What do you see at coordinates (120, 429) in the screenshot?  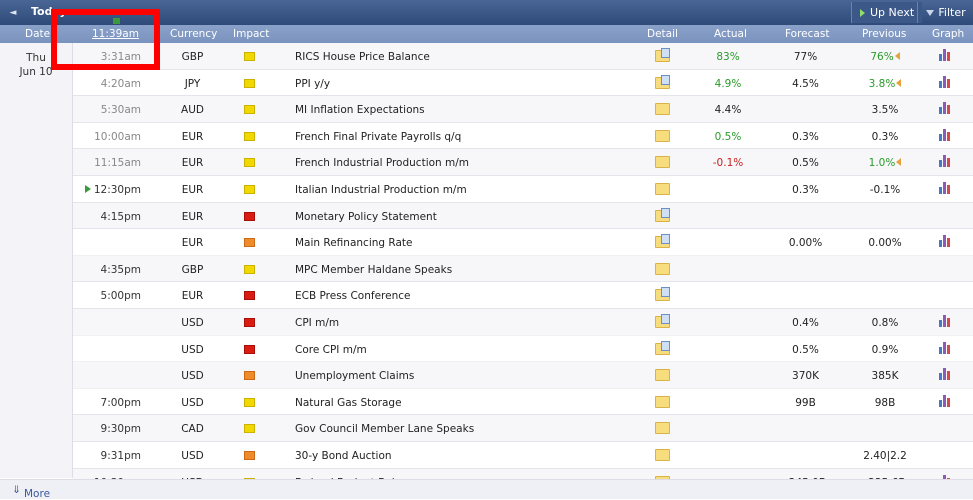 I see `event-time: 9:30pm` at bounding box center [120, 429].